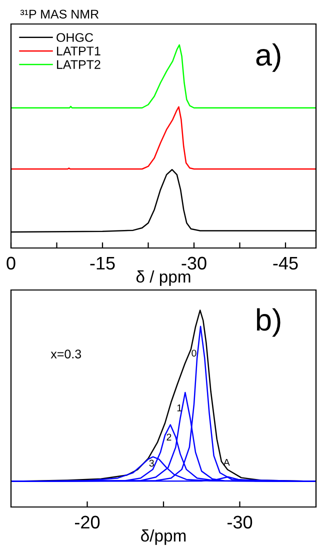 The height and width of the screenshot is (550, 323). Describe the element at coordinates (285, 263) in the screenshot. I see `x-tick-label: -45` at that location.